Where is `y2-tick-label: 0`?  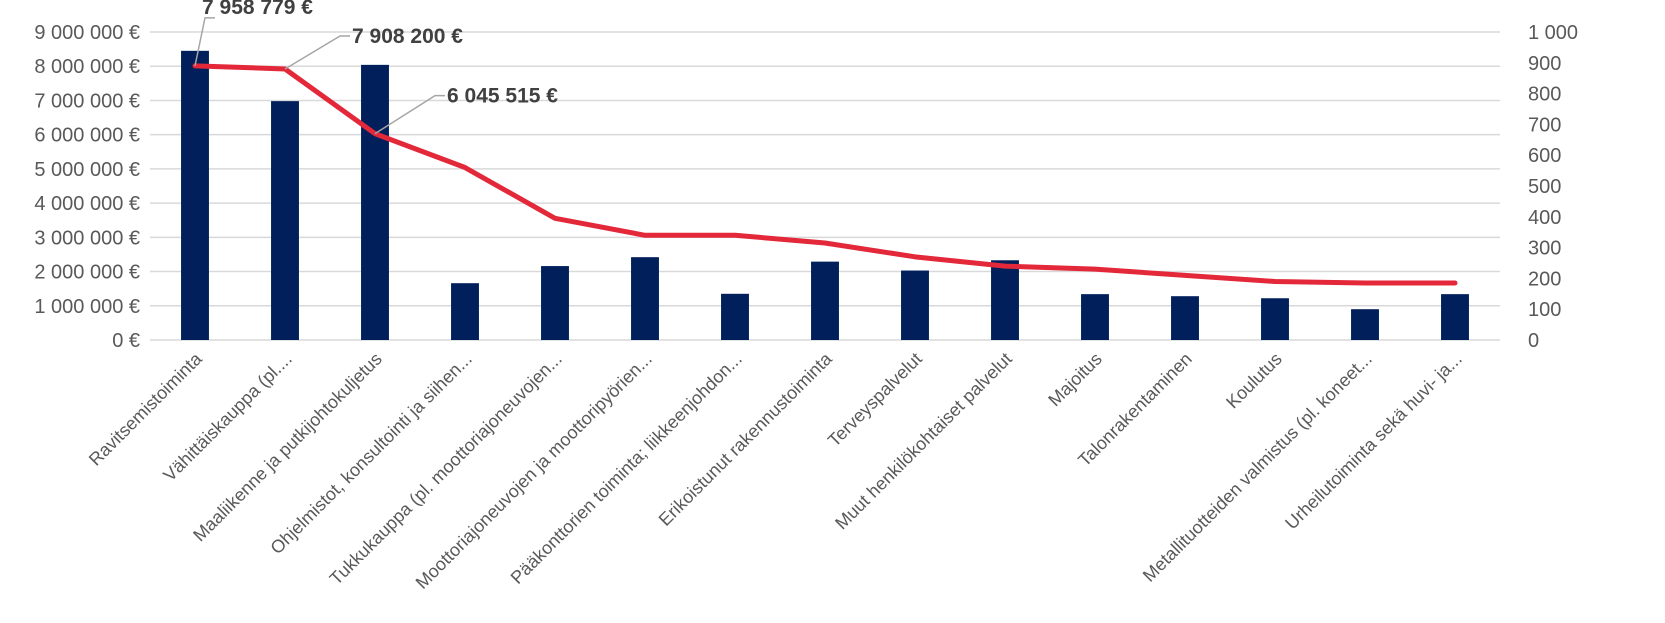
y2-tick-label: 0 is located at coordinates (1533, 341).